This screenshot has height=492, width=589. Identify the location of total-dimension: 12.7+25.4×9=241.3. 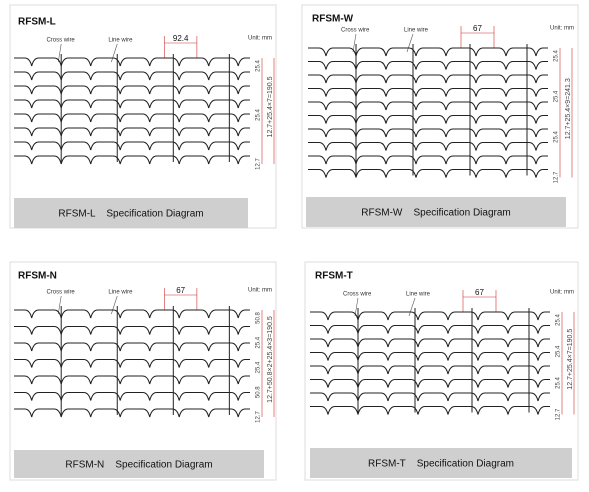
(568, 108).